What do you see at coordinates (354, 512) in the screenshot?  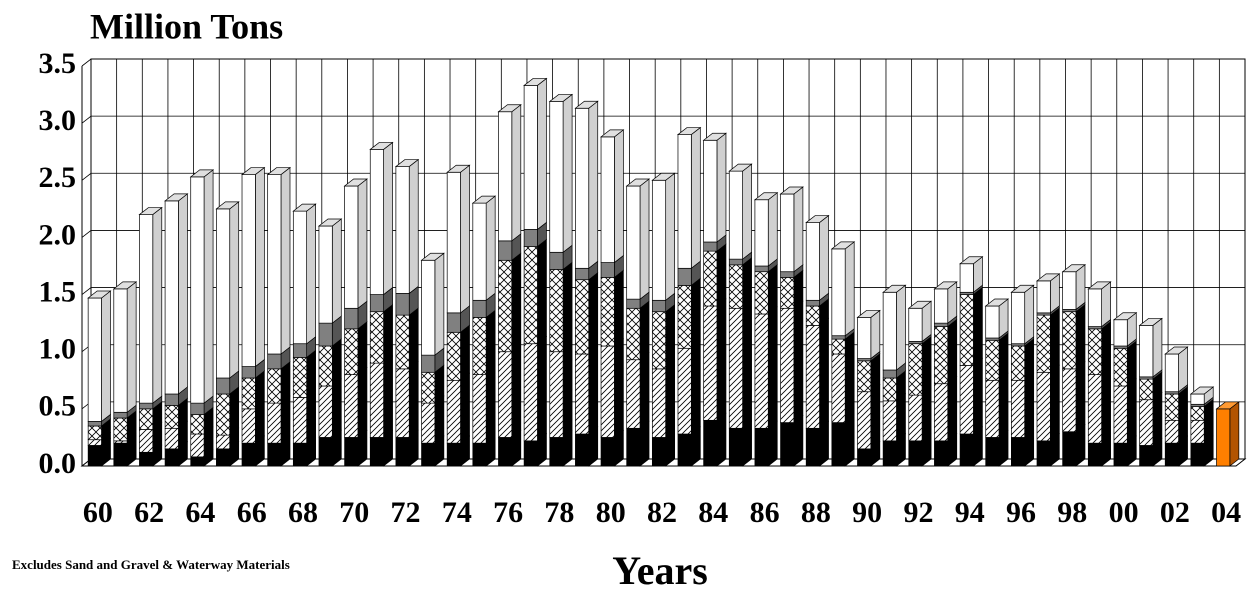 I see `x-tick-label: 70` at bounding box center [354, 512].